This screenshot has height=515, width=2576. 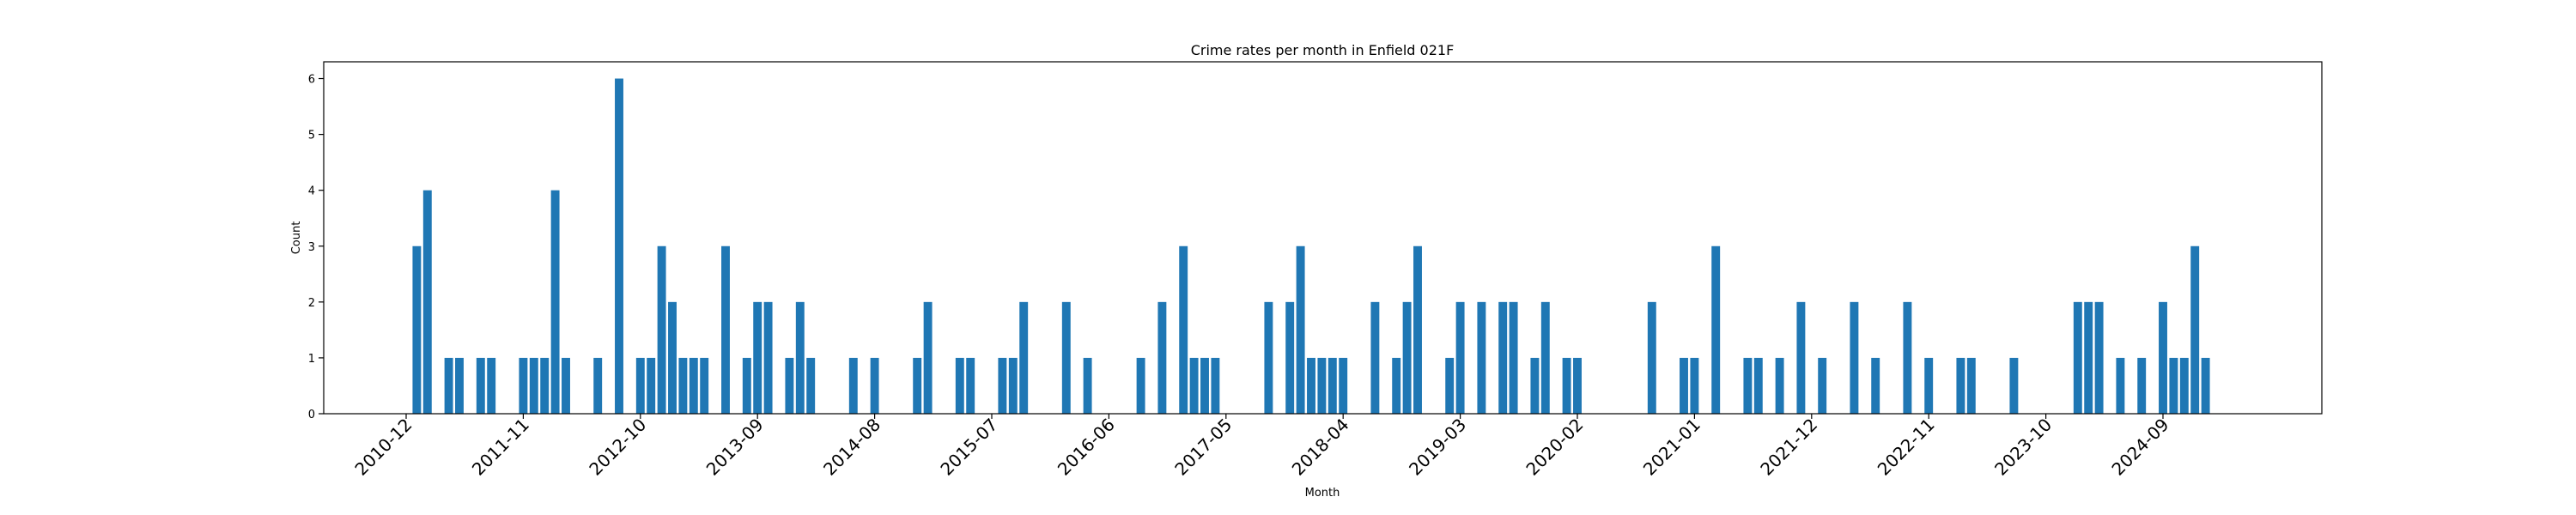 What do you see at coordinates (312, 247) in the screenshot?
I see `y-tick-label: 3` at bounding box center [312, 247].